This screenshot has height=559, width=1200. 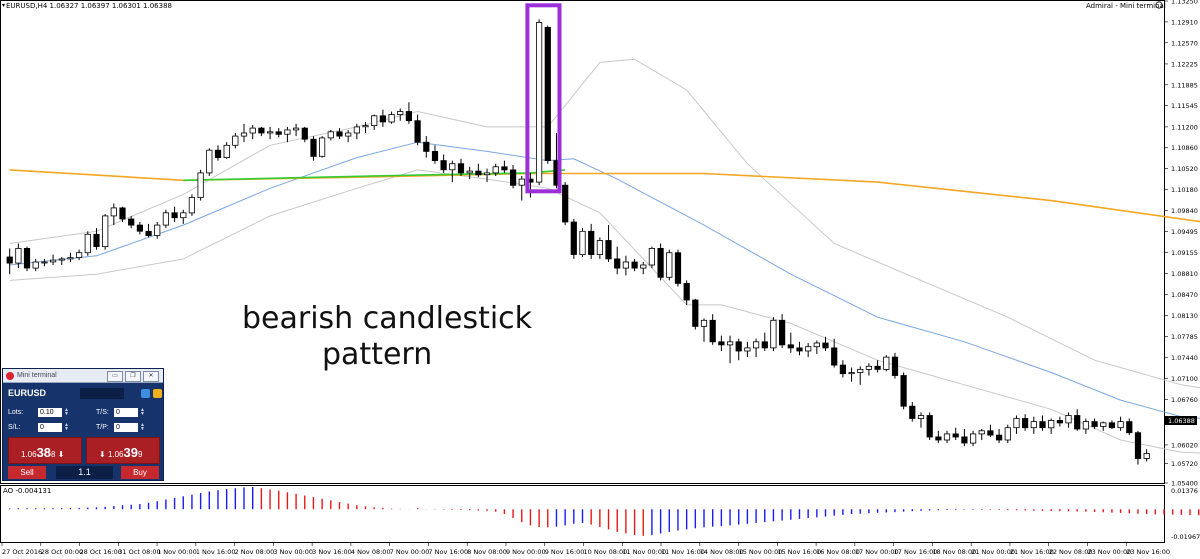 What do you see at coordinates (133, 376) in the screenshot?
I see `restore-window-icon: ❐` at bounding box center [133, 376].